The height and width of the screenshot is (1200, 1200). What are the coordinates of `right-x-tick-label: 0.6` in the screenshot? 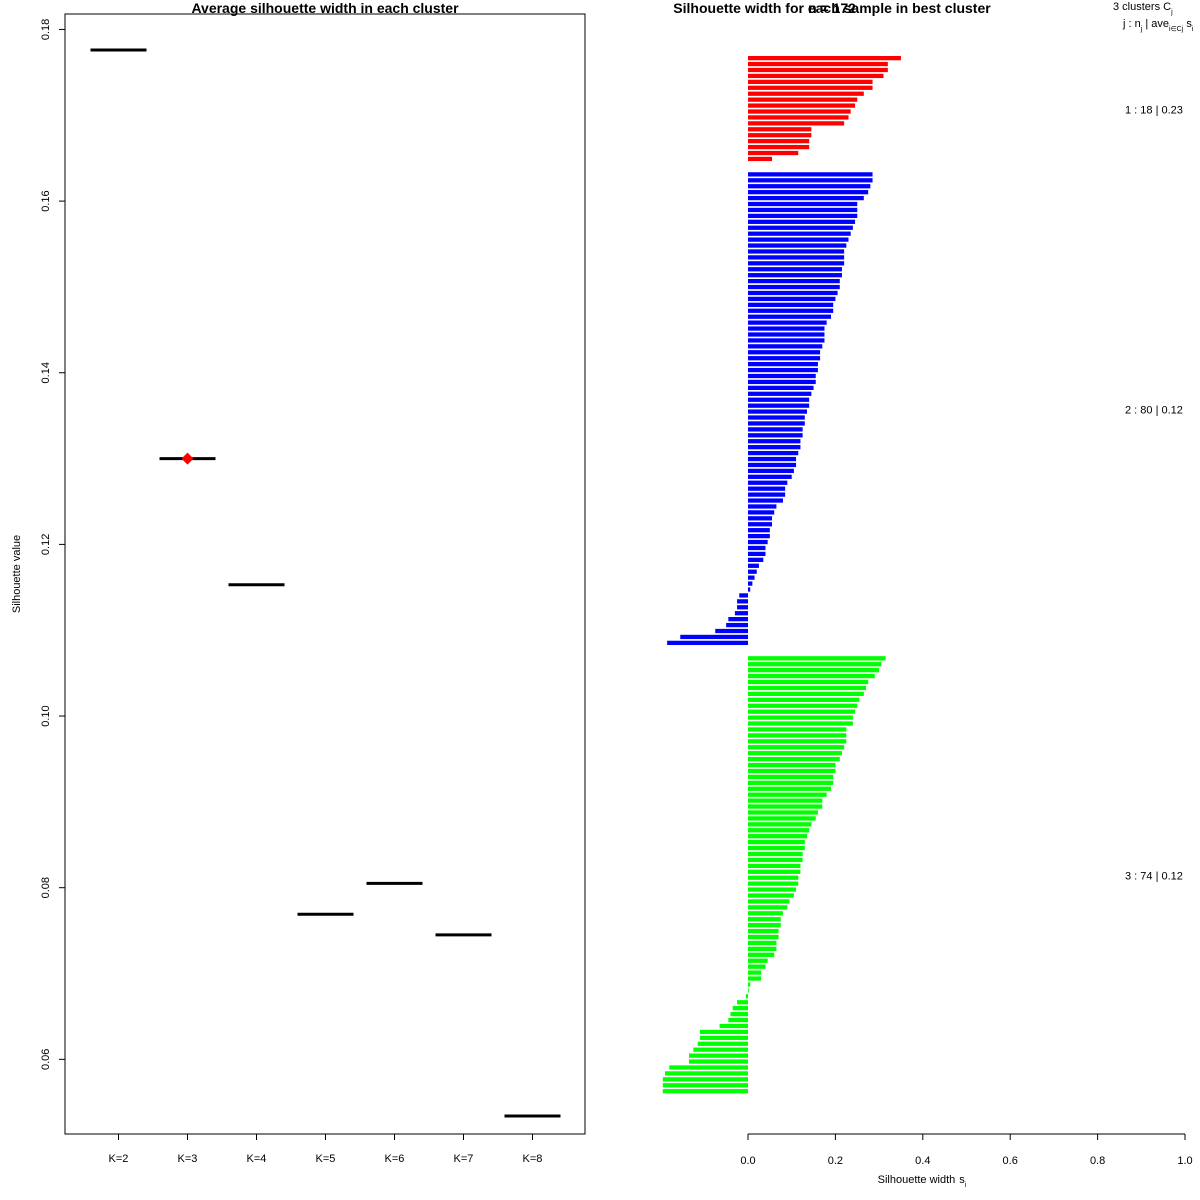 It's located at (1010, 1161).